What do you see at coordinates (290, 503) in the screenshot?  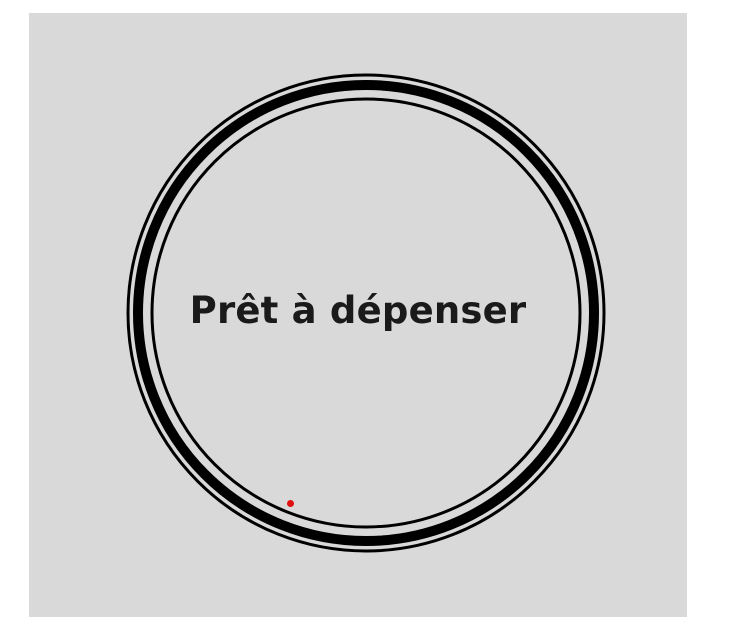 I see `pointer-cursor-icon` at bounding box center [290, 503].